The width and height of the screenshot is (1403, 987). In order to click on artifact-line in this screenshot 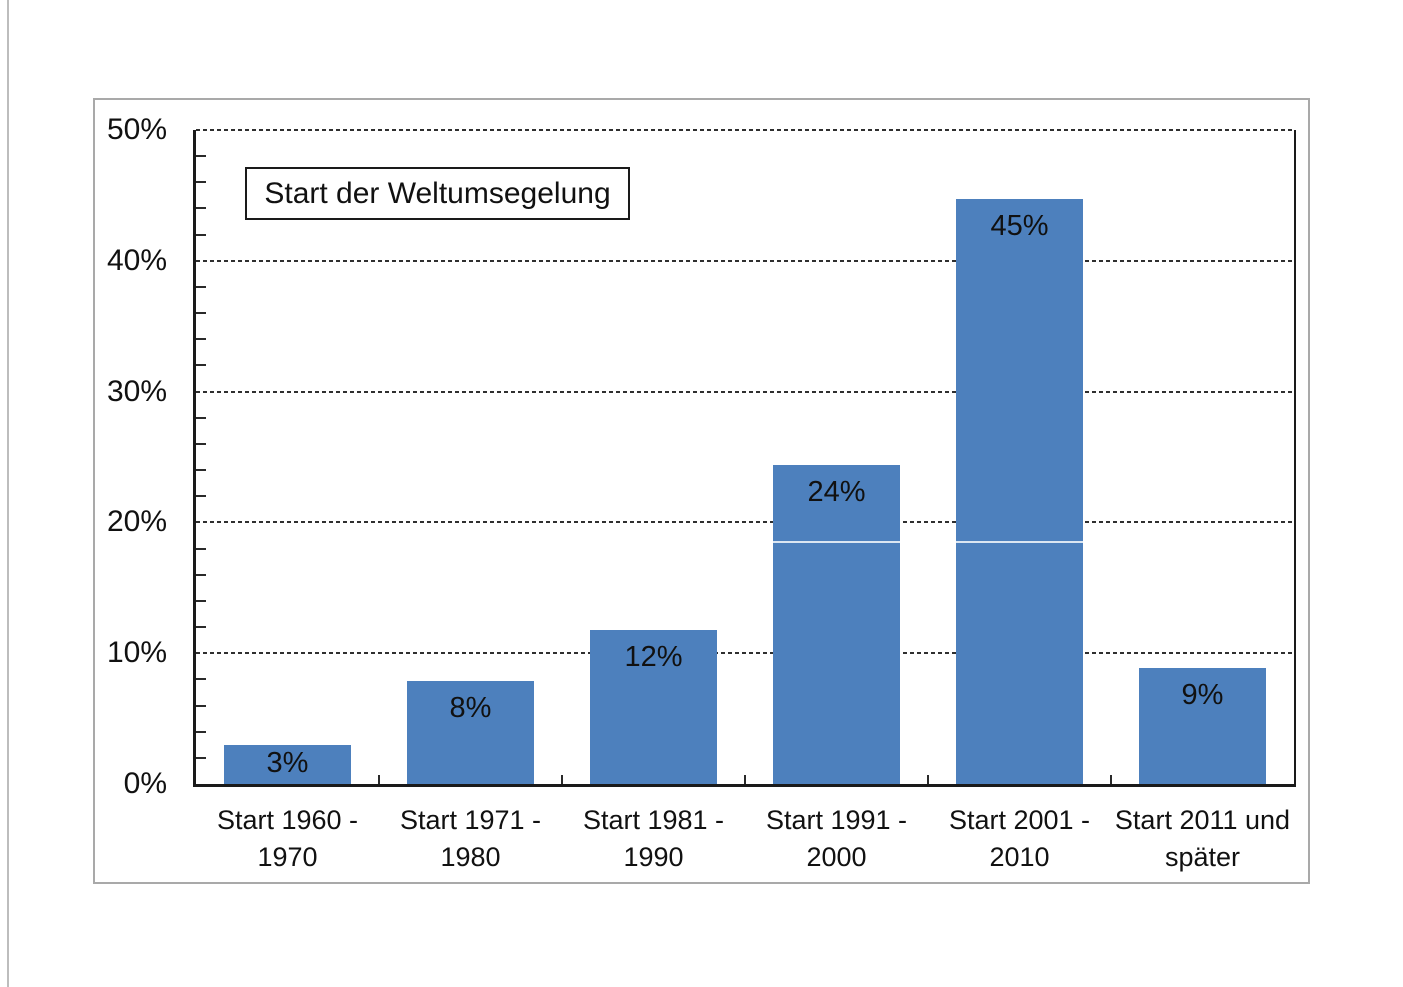, I will do `click(745, 542)`.